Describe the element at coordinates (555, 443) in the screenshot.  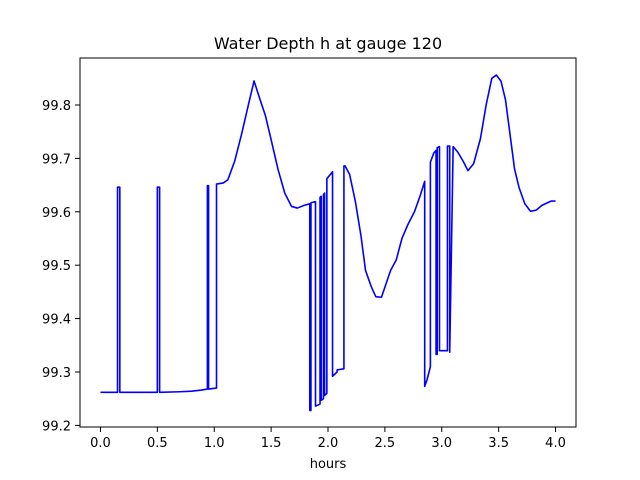
I see `x-tick-label: 4.0` at that location.